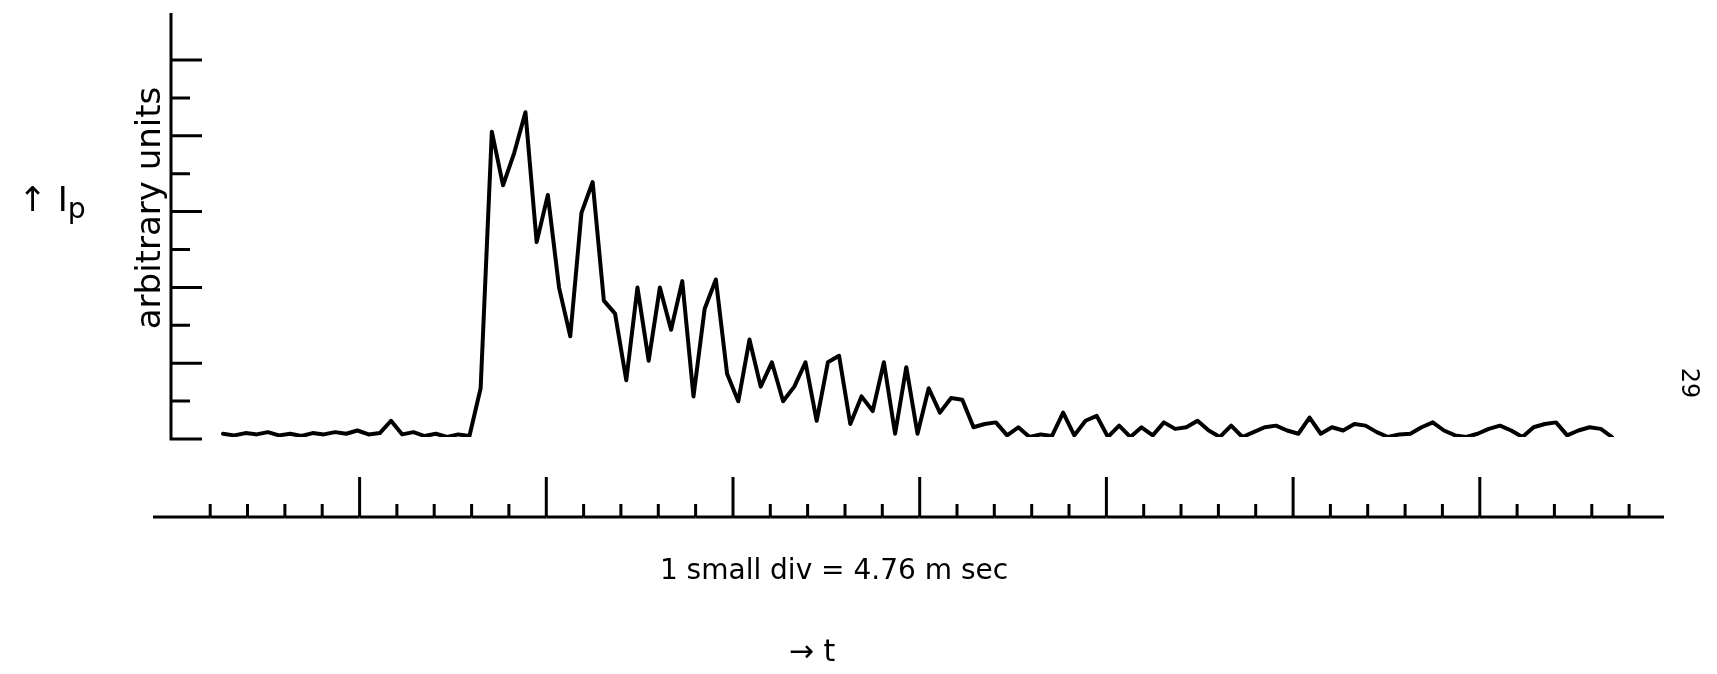 This screenshot has width=1717, height=674. What do you see at coordinates (52, 202) in the screenshot?
I see `text: ↑ I$_{p}$` at bounding box center [52, 202].